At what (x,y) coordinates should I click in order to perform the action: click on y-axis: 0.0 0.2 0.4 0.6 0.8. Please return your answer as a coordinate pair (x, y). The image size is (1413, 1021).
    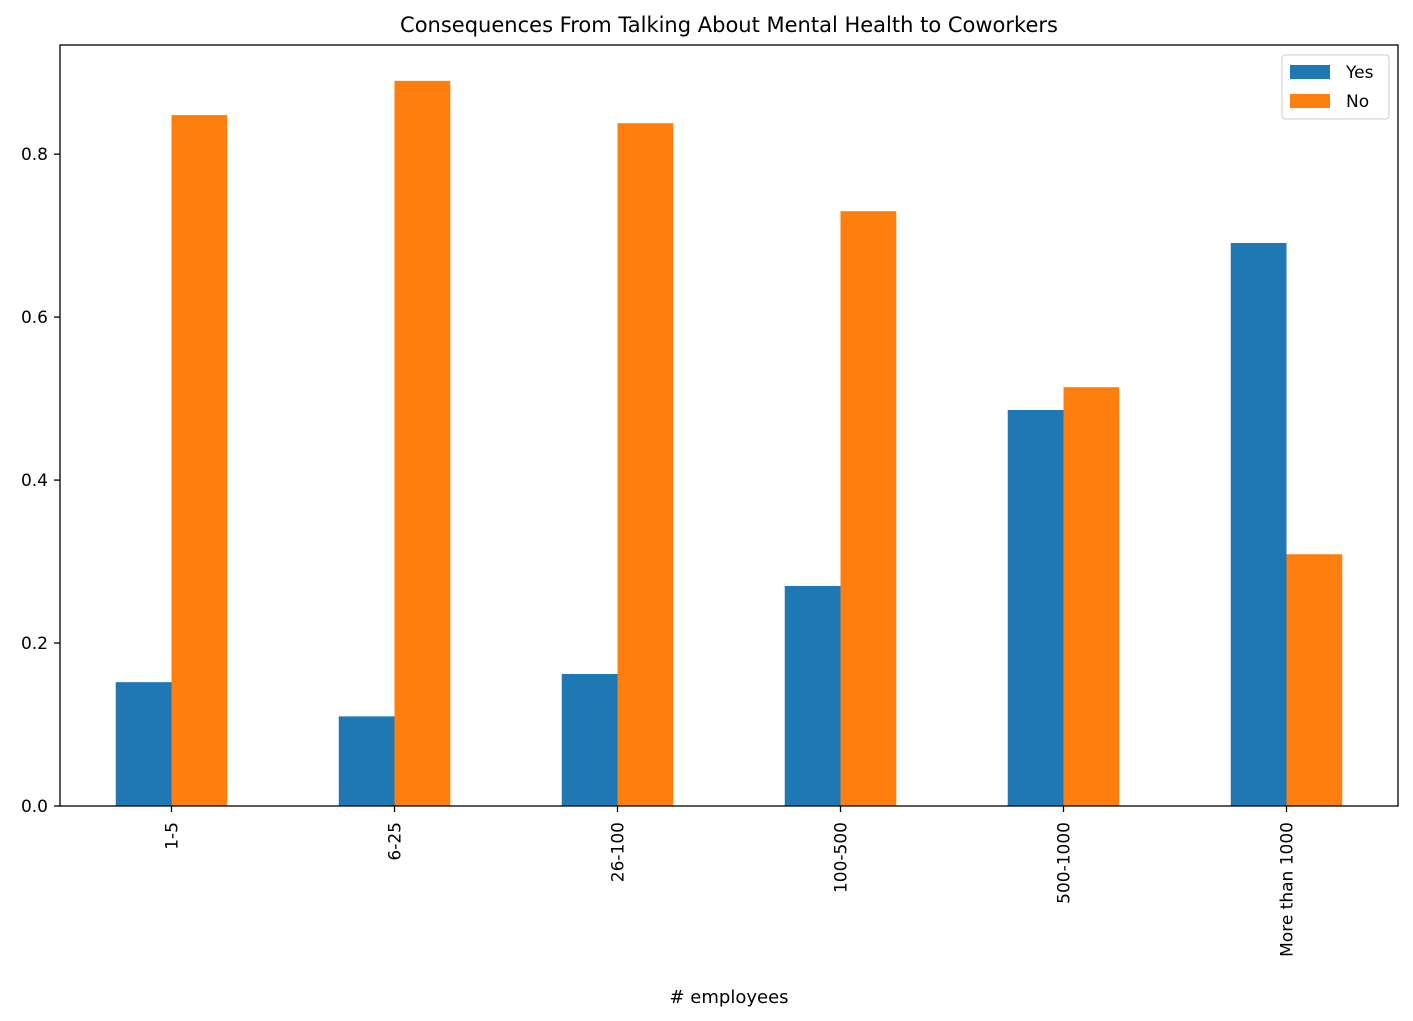
    Looking at the image, I should click on (40, 481).